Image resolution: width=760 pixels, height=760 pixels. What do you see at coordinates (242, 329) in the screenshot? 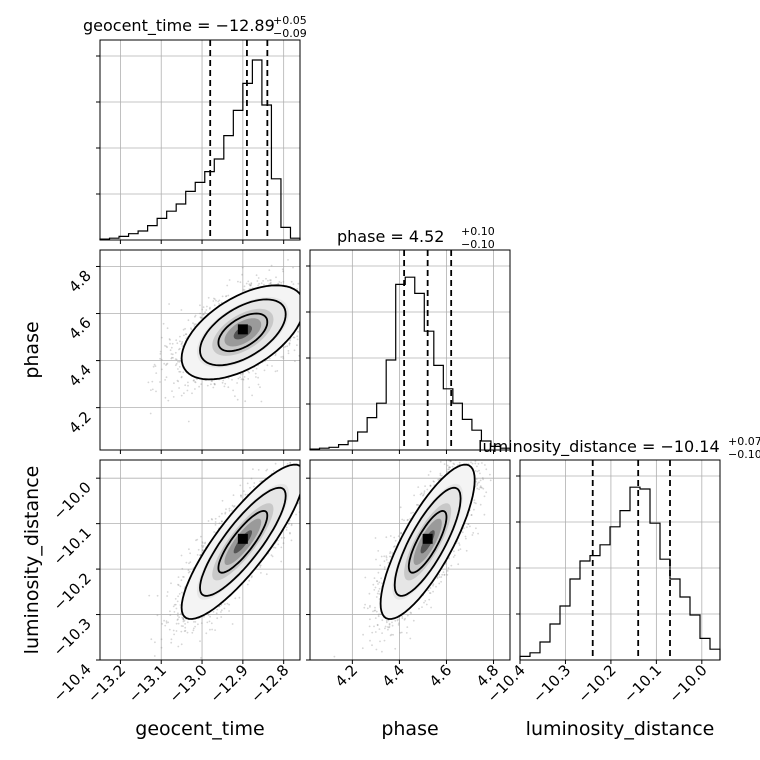
I see `density-peak` at bounding box center [242, 329].